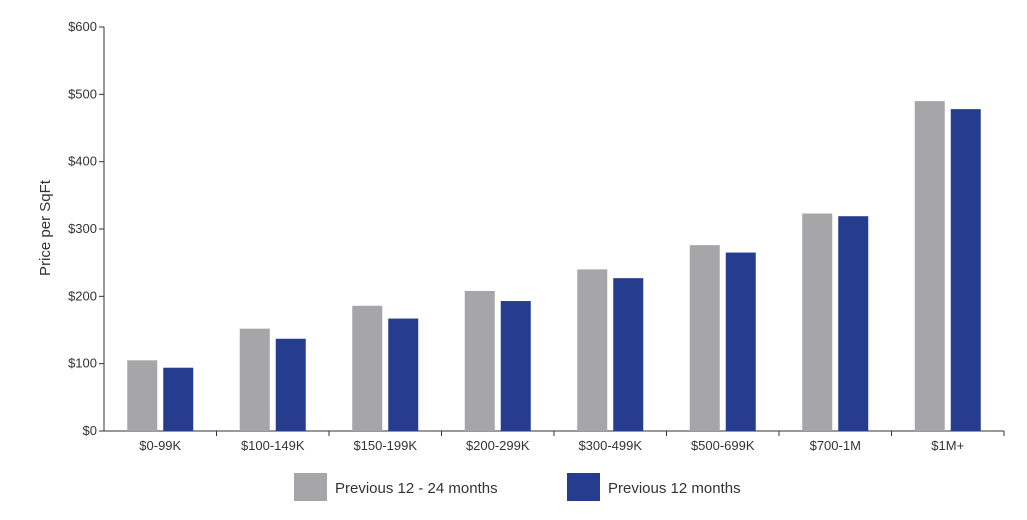 The width and height of the screenshot is (1027, 520). What do you see at coordinates (82, 161) in the screenshot?
I see `y-tick-label: $400` at bounding box center [82, 161].